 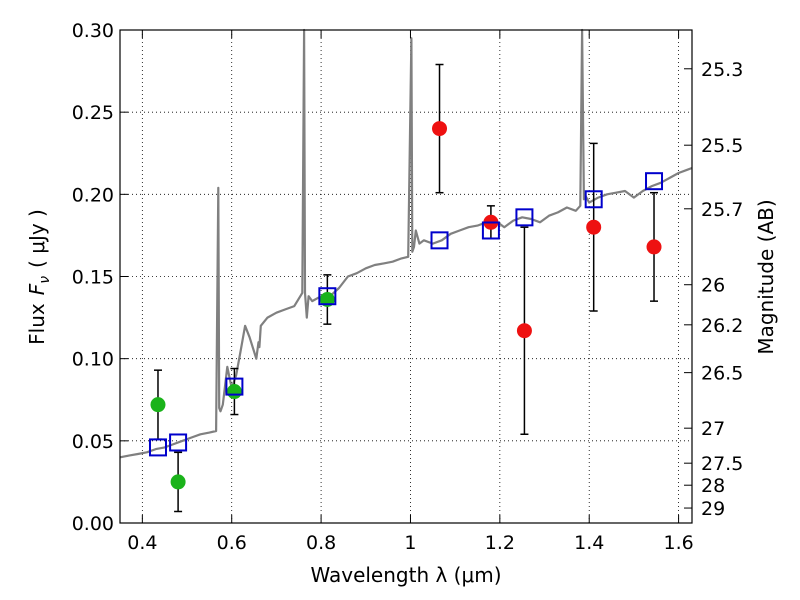 I want to click on x-tick-label: 1.4, so click(x=589, y=543).